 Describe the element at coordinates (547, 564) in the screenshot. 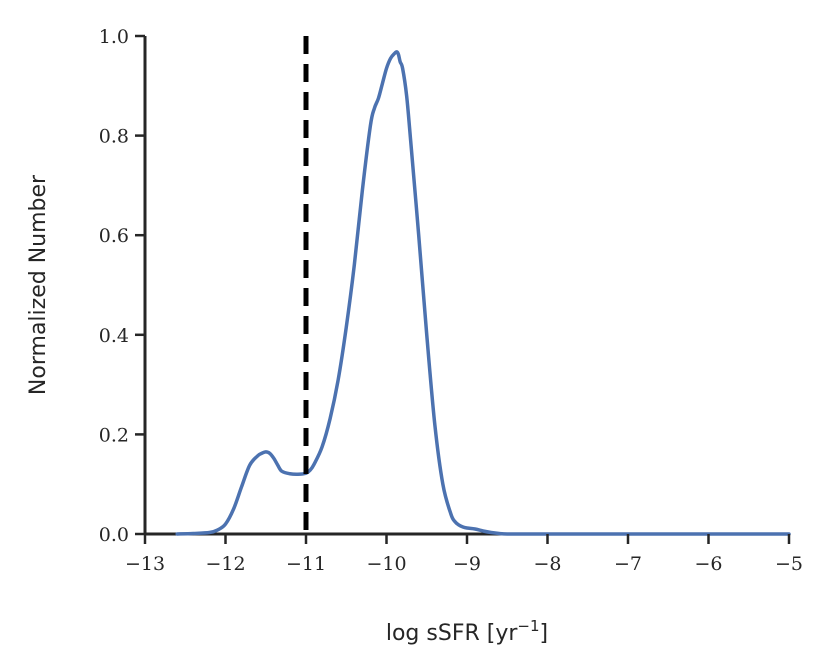

I see `x-tick-label: −8` at that location.